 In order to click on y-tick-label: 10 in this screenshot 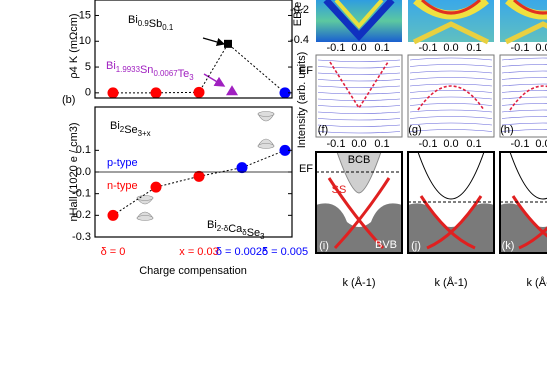, I will do `click(85, 41)`.